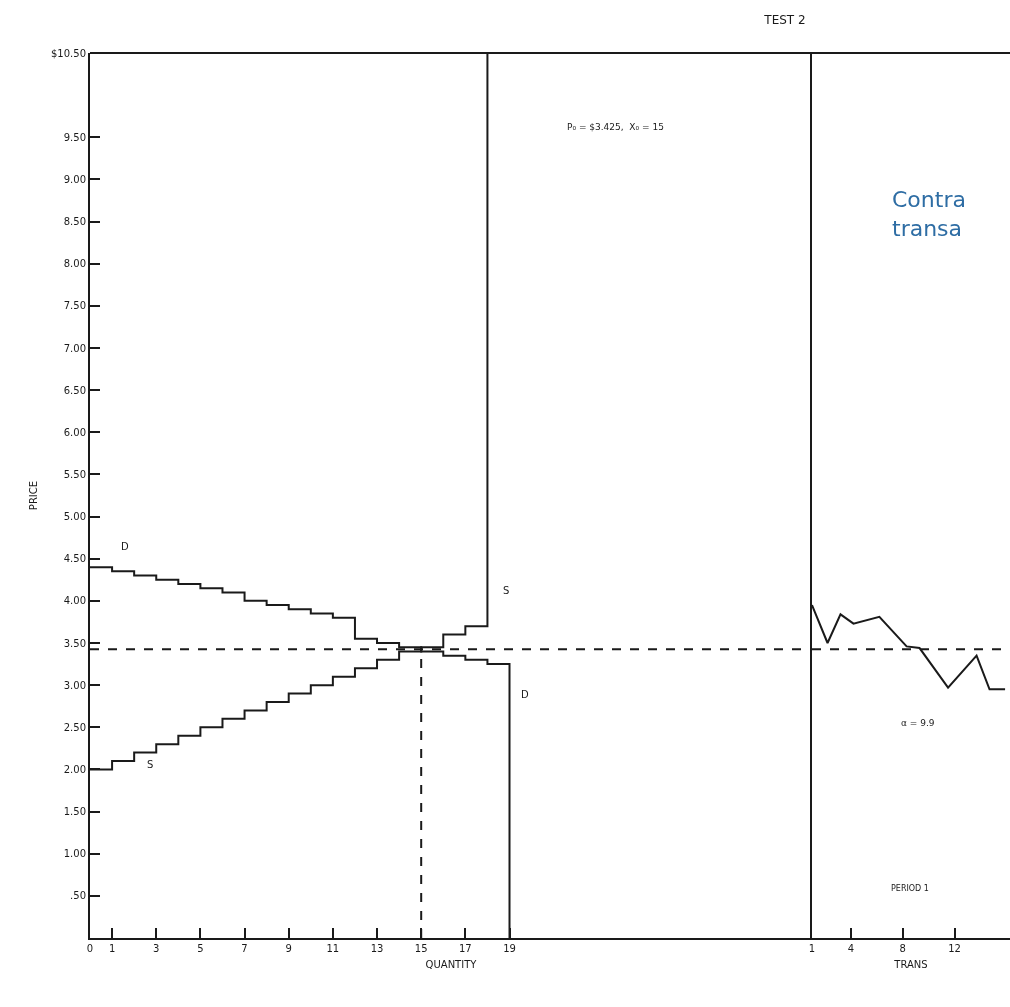  What do you see at coordinates (74, 137) in the screenshot?
I see `y-tick-label: 9.50` at bounding box center [74, 137].